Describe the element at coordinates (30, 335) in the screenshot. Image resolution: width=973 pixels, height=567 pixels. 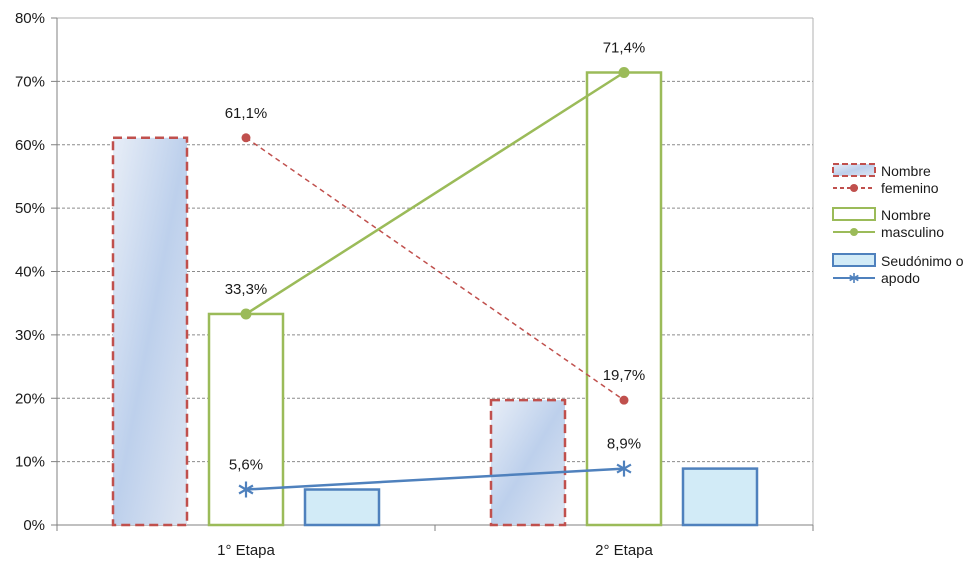
I see `y-tick-label: 30%` at that location.